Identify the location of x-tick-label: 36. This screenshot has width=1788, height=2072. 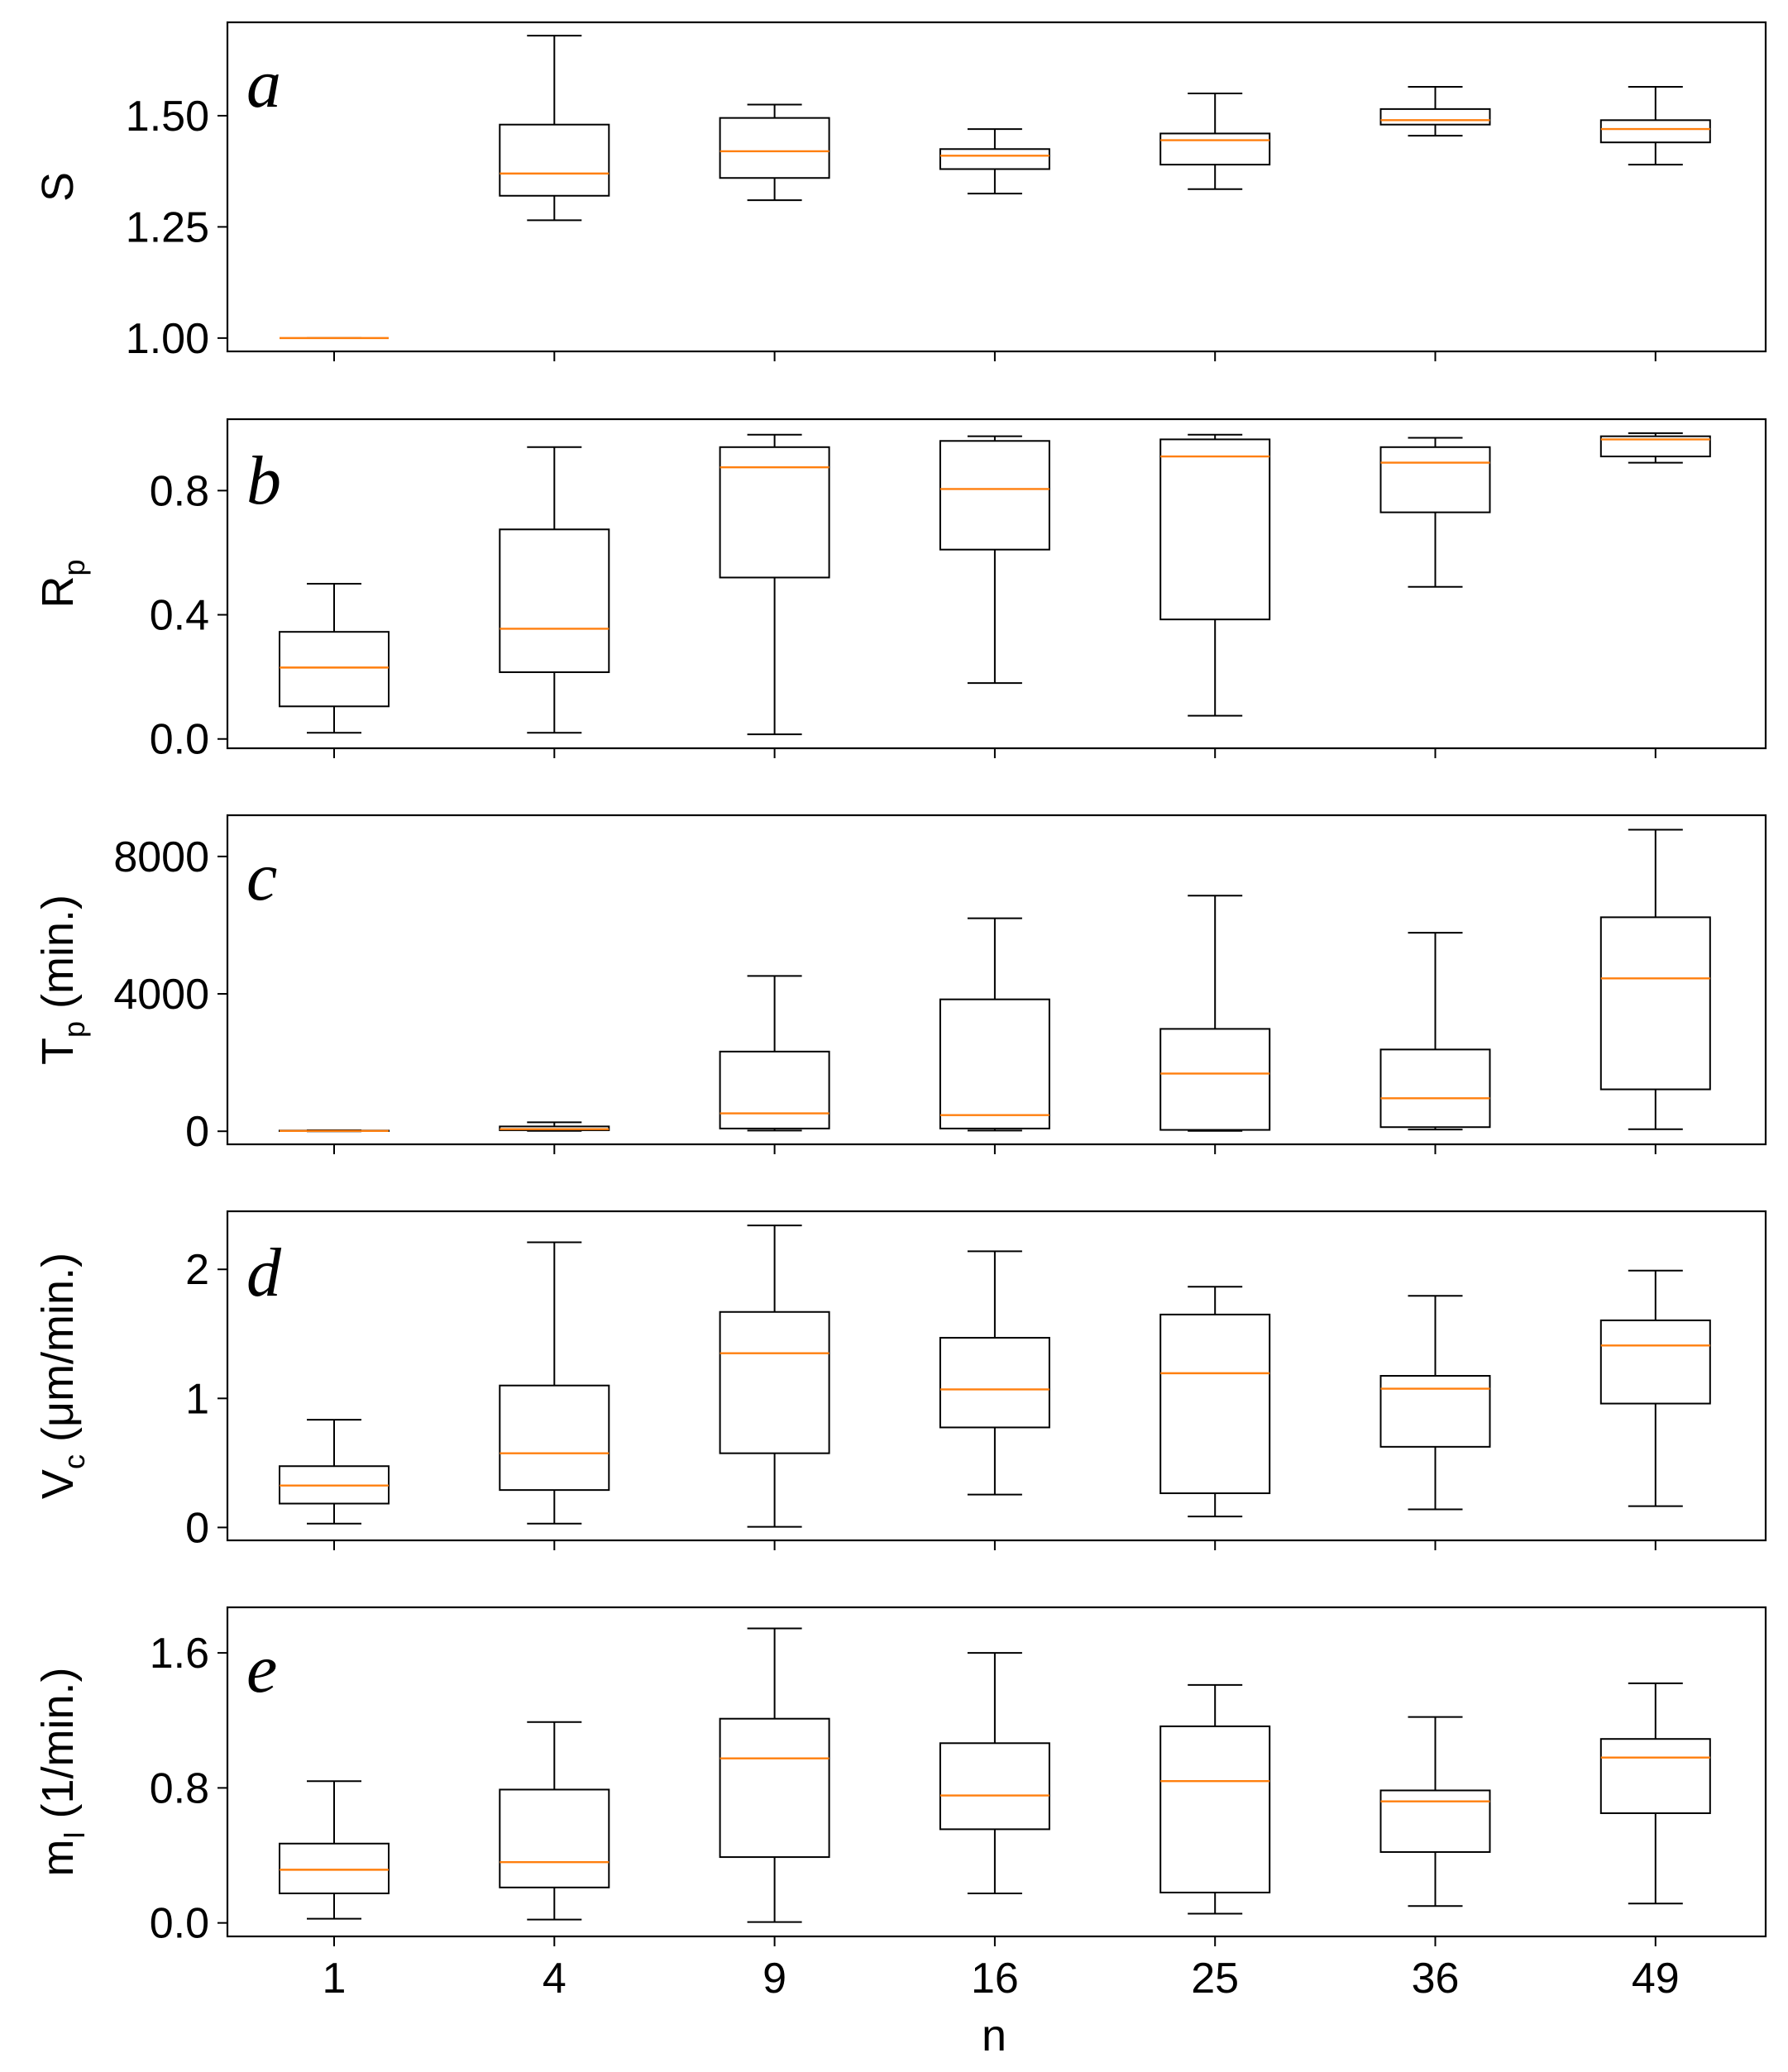
(1436, 1979).